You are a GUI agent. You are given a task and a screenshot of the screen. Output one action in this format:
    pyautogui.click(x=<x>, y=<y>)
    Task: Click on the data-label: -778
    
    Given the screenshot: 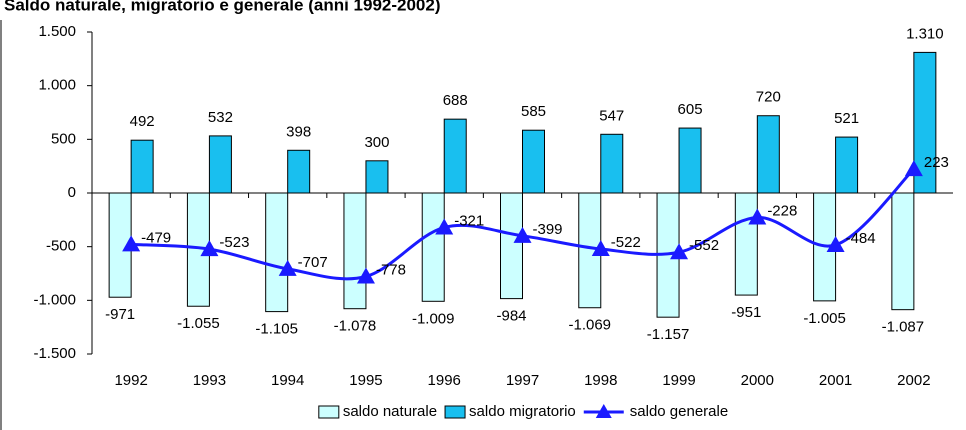 What is the action you would take?
    pyautogui.click(x=391, y=269)
    